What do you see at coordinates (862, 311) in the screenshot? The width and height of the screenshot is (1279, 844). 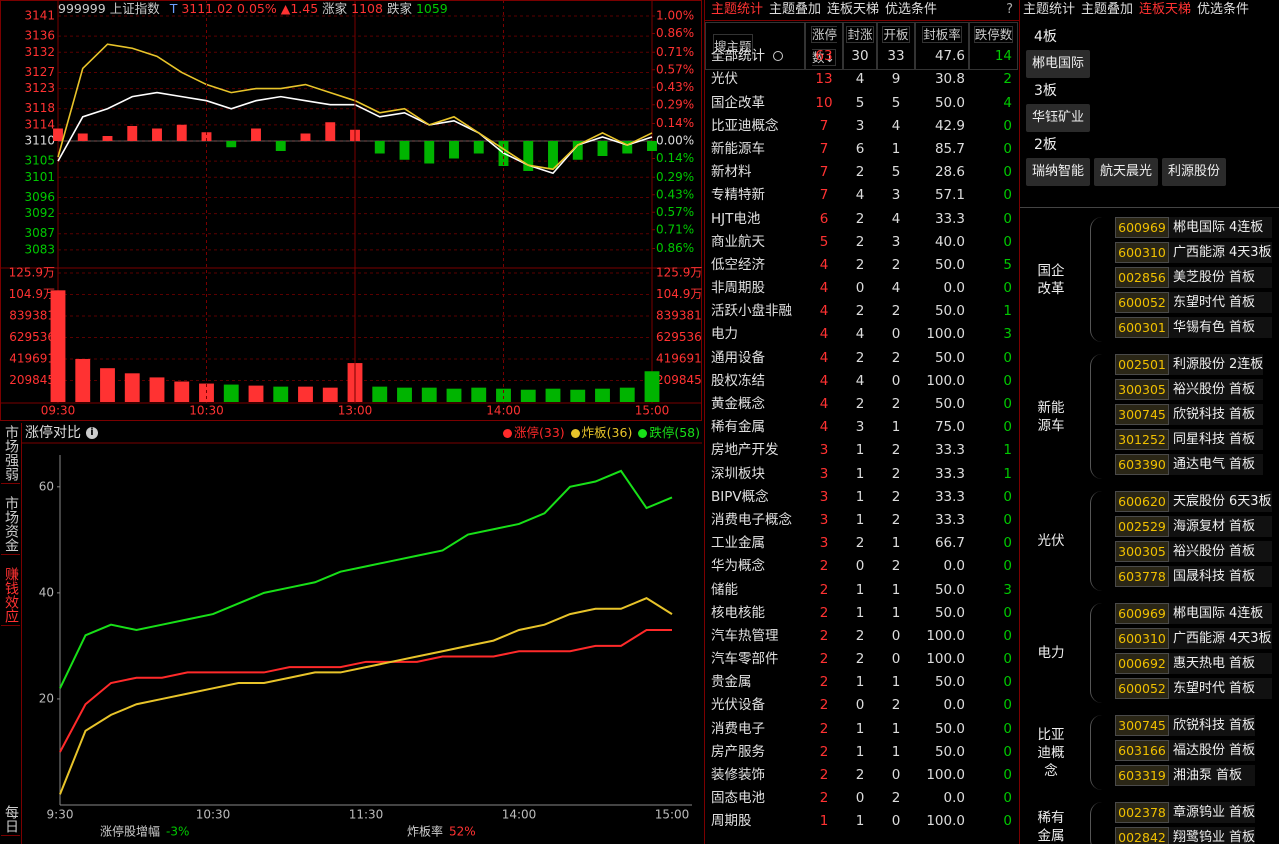 I see `table-row: 活跃小盘非融 4 2 2 50.0 1` at bounding box center [862, 311].